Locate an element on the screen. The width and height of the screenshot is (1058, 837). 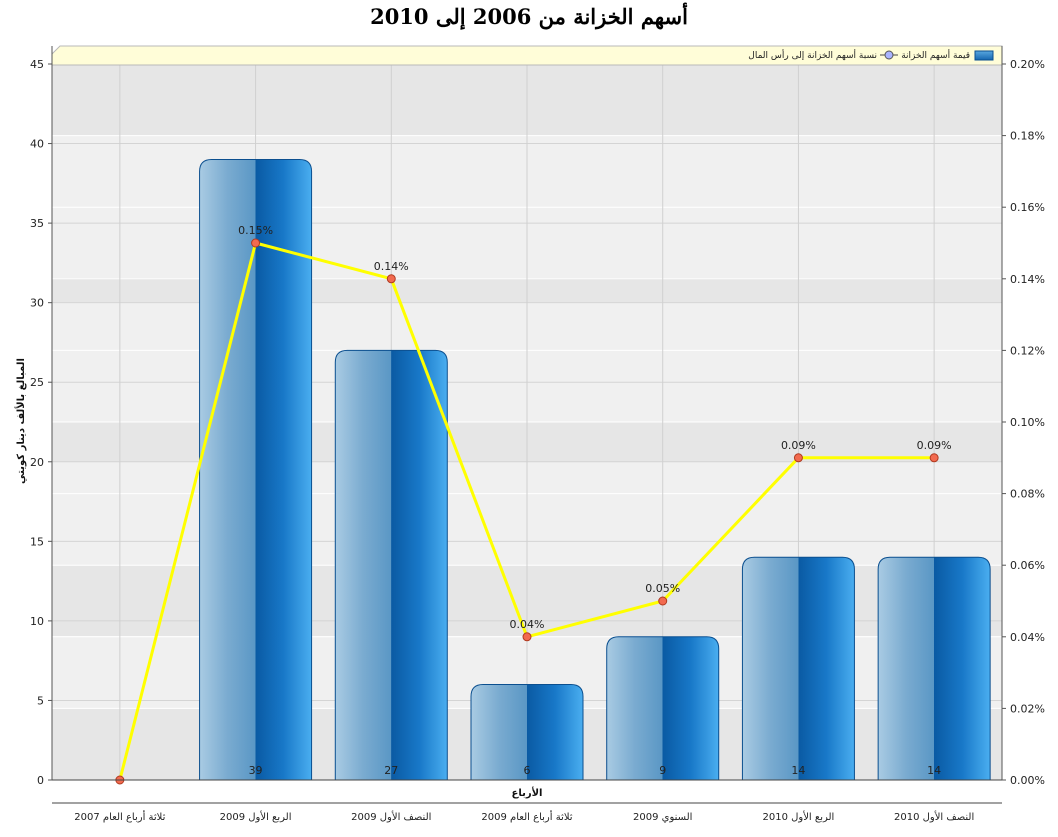
legend-line-label: نسبة أسهم الخزانة إلى رأس المال is located at coordinates (812, 55).